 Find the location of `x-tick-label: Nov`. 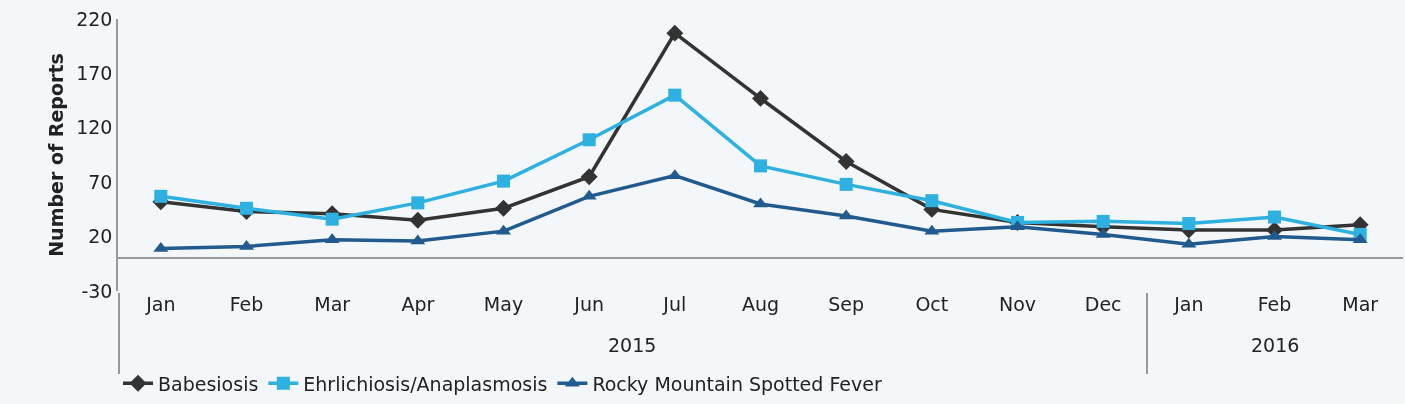

x-tick-label: Nov is located at coordinates (1017, 304).